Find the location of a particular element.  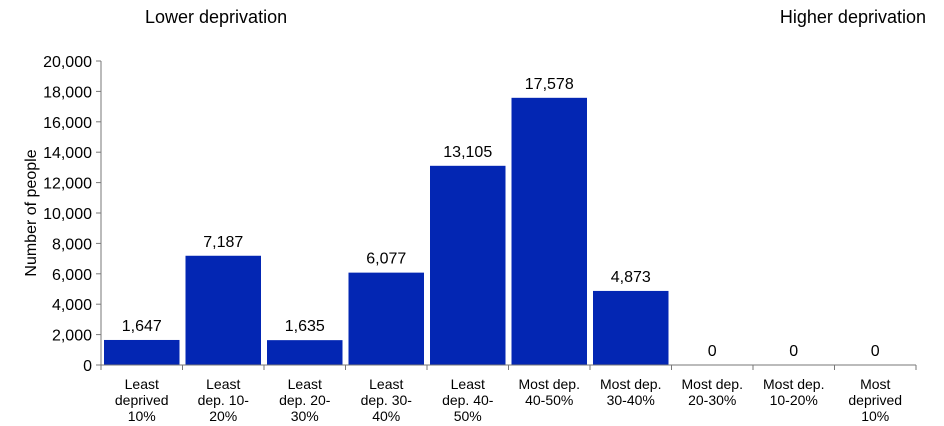

x-tick-label-line: 40-50% is located at coordinates (549, 400).